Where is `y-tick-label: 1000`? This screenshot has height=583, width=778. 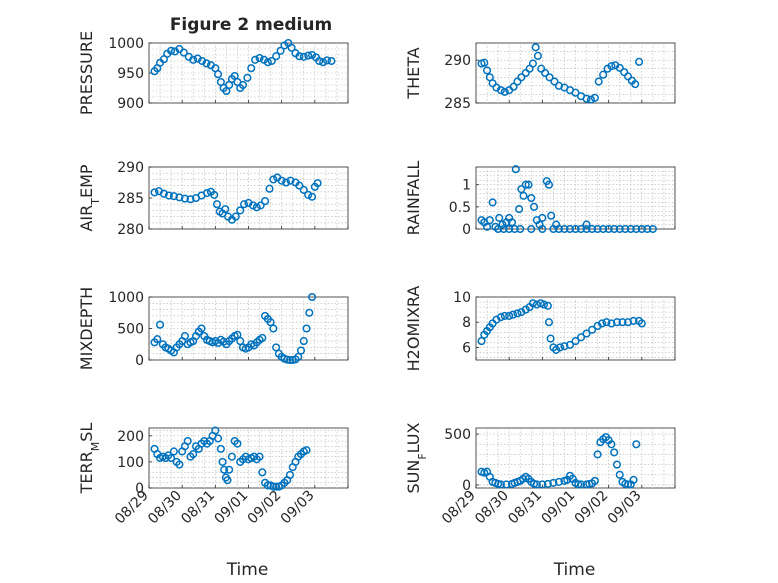 y-tick-label: 1000 is located at coordinates (126, 44).